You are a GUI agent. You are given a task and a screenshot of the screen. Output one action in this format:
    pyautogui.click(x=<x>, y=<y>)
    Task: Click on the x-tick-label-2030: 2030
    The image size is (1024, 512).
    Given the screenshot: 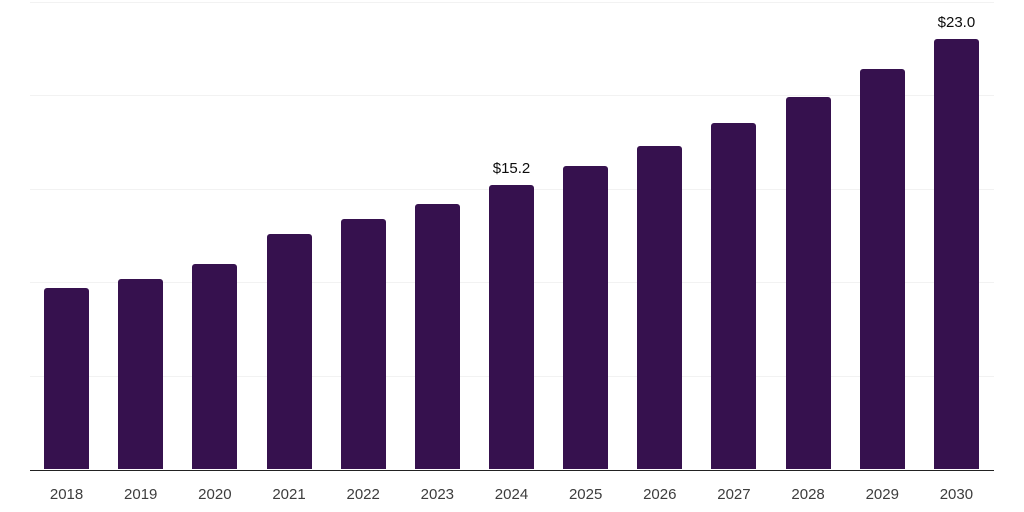 What is the action you would take?
    pyautogui.click(x=956, y=494)
    